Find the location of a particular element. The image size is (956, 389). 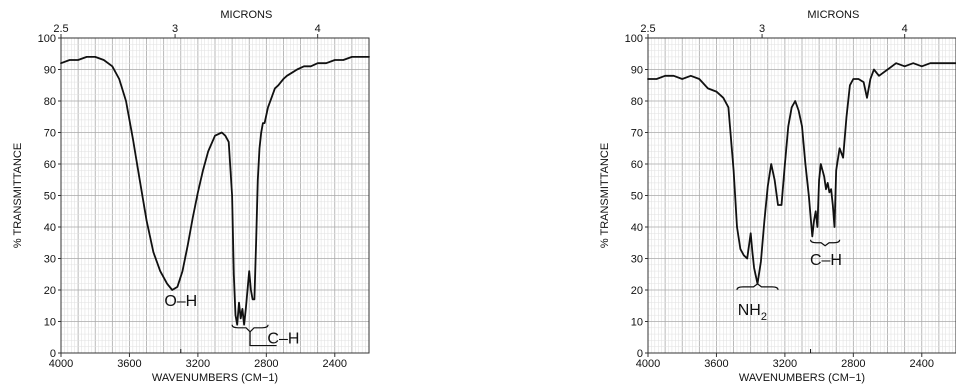

peak-label: O–H is located at coordinates (180, 301).